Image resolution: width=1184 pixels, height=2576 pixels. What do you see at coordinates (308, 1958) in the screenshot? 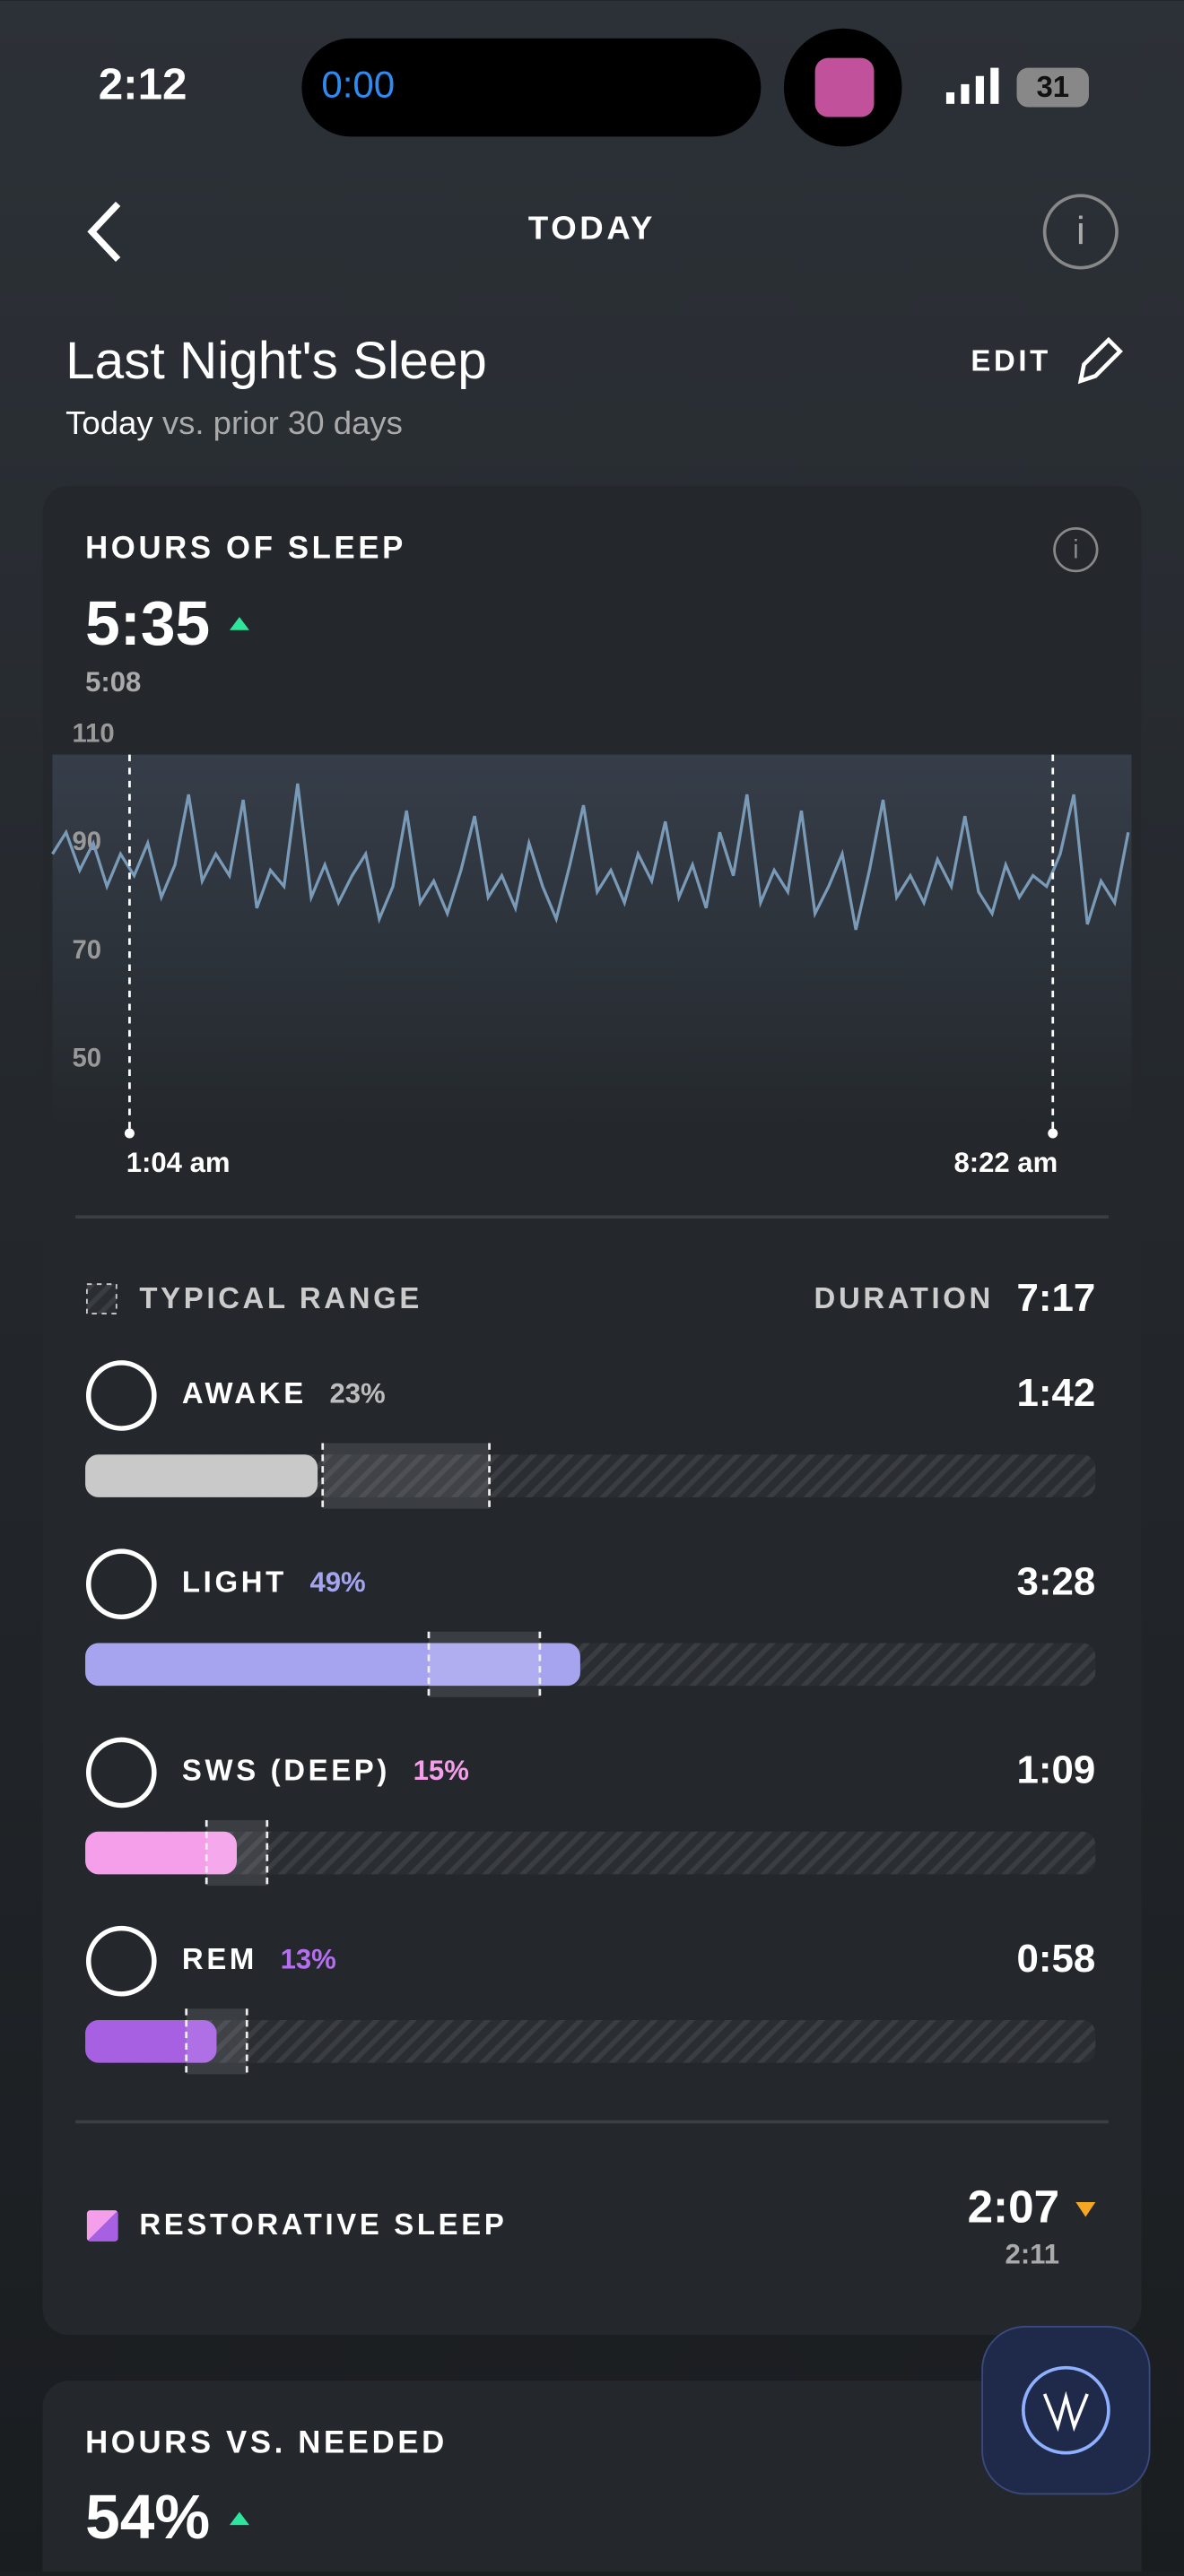
I see `stage-percent: 13%` at bounding box center [308, 1958].